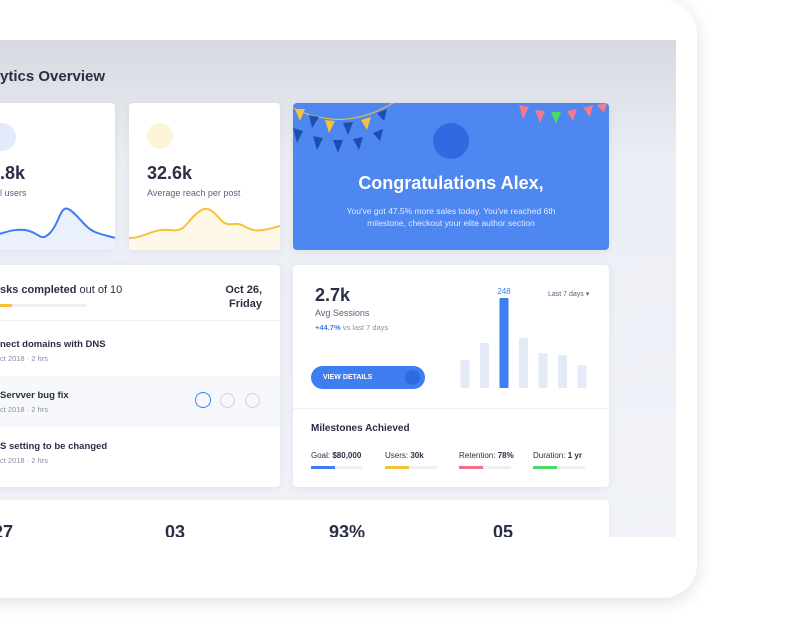 The height and width of the screenshot is (640, 798). What do you see at coordinates (360, 428) in the screenshot?
I see `milestones-title: Milestones Achieved` at bounding box center [360, 428].